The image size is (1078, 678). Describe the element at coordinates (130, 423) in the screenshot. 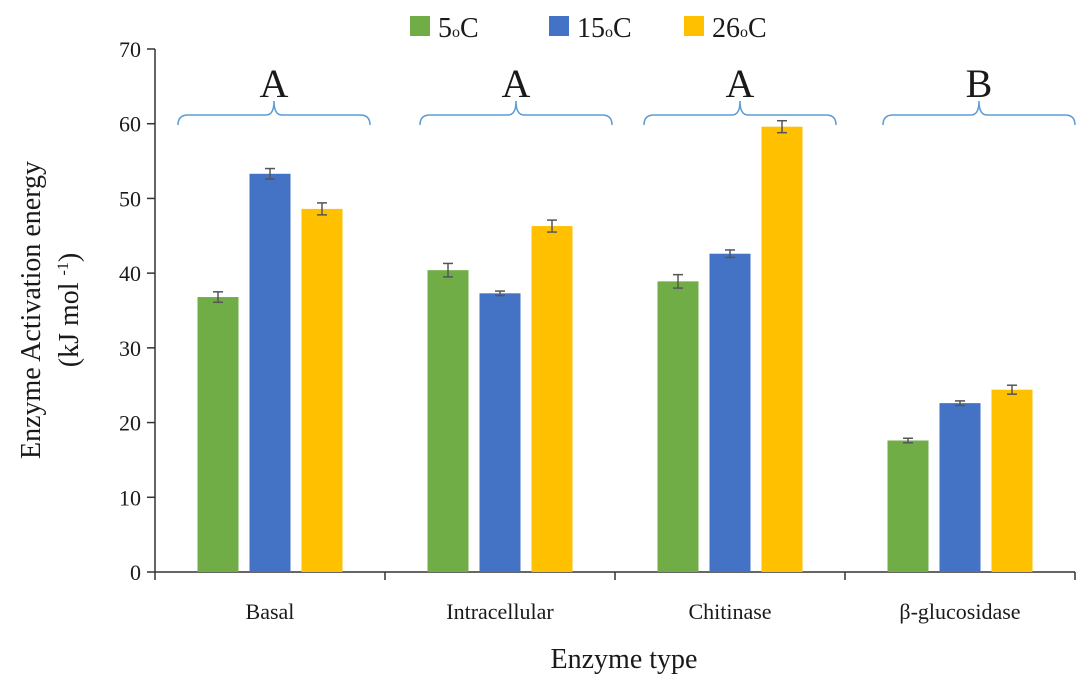

I see `y-tick-label: 20` at that location.